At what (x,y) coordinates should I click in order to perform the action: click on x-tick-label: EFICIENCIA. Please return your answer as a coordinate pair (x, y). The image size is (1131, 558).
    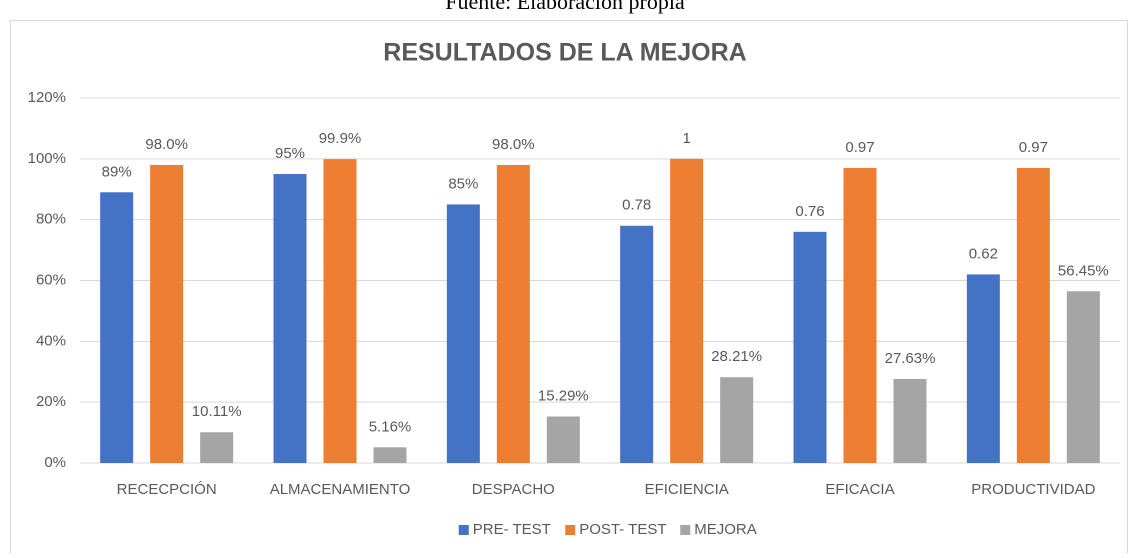
    Looking at the image, I should click on (687, 489).